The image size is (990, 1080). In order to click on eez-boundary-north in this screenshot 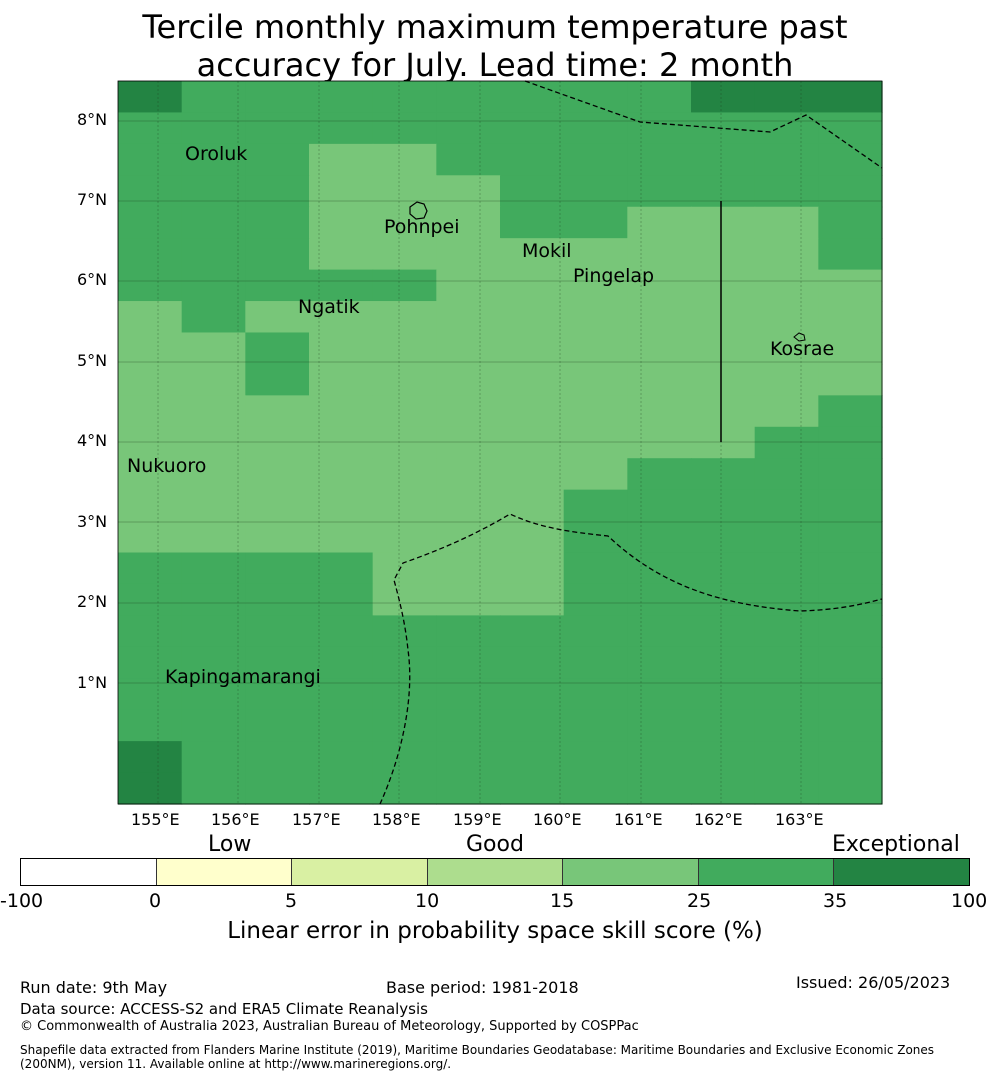, I will do `click(703, 124)`.